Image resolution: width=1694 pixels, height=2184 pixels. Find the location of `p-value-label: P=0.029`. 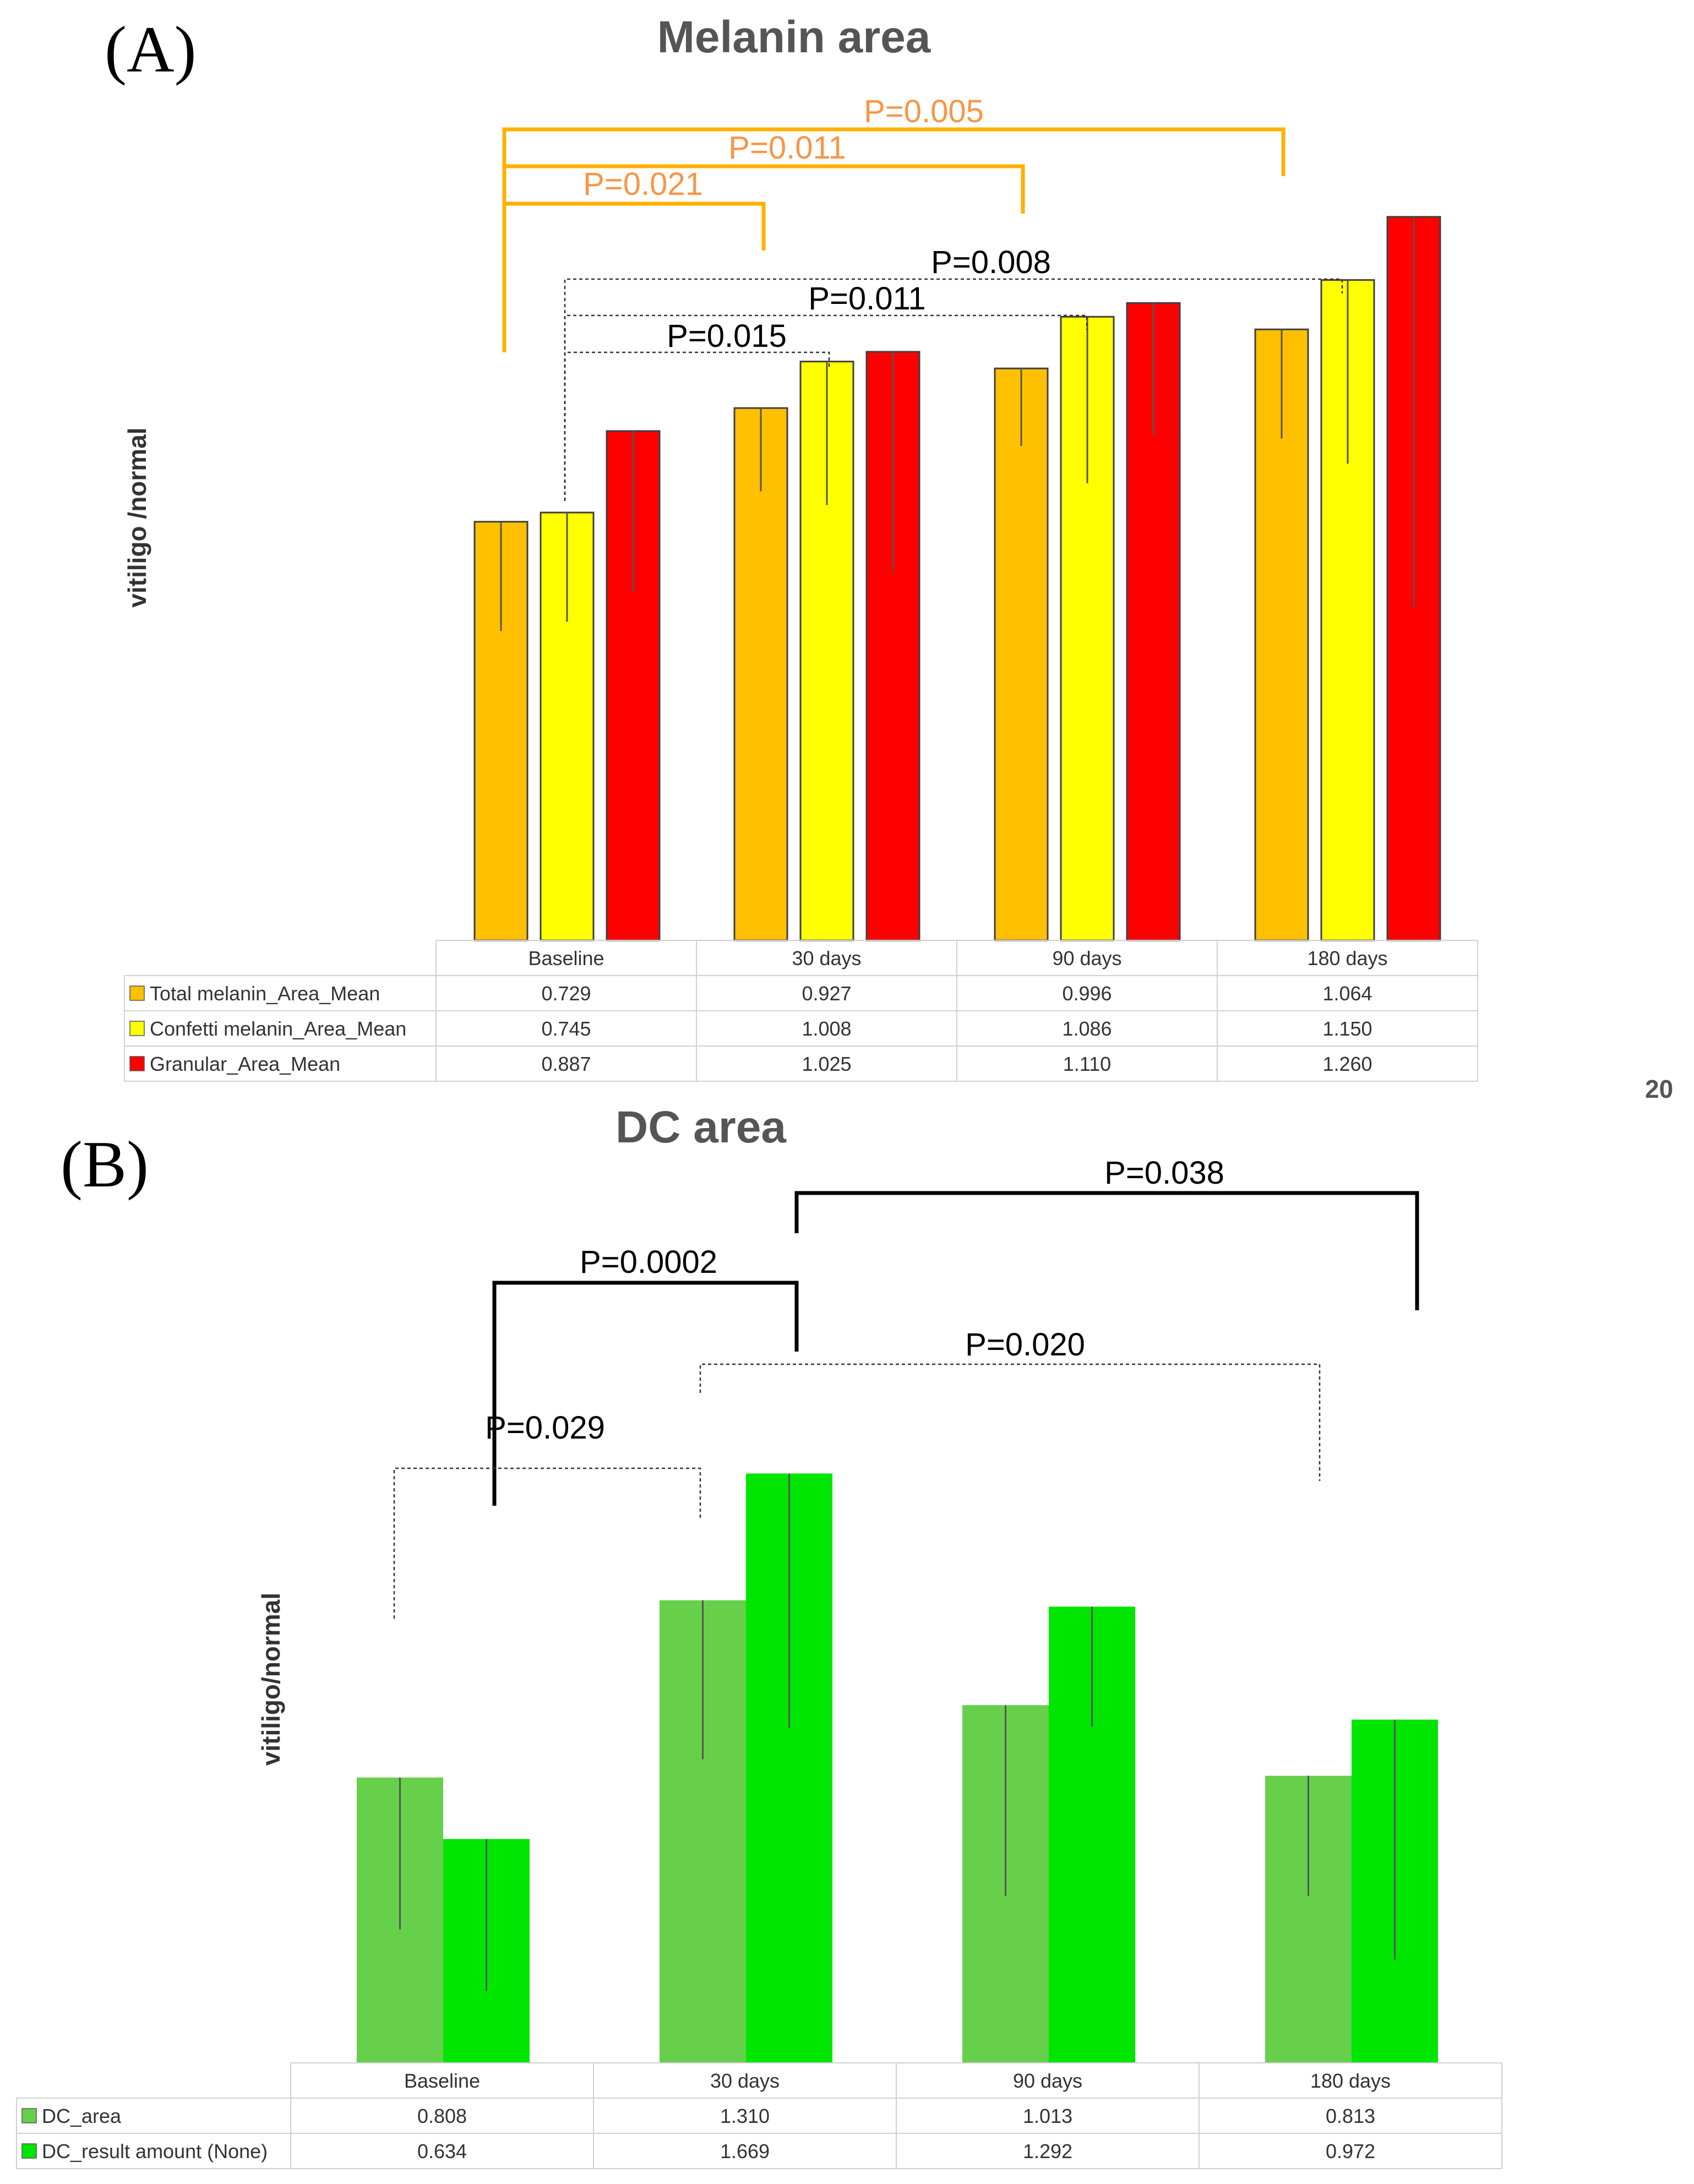

p-value-label: P=0.029 is located at coordinates (545, 1428).